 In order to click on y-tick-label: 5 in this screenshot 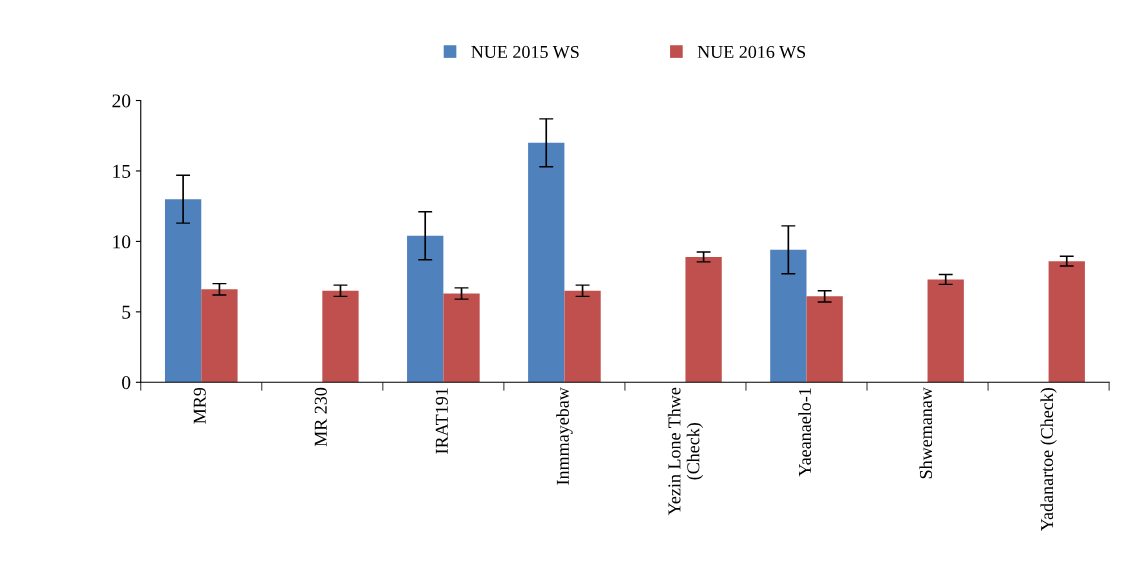, I will do `click(126, 312)`.